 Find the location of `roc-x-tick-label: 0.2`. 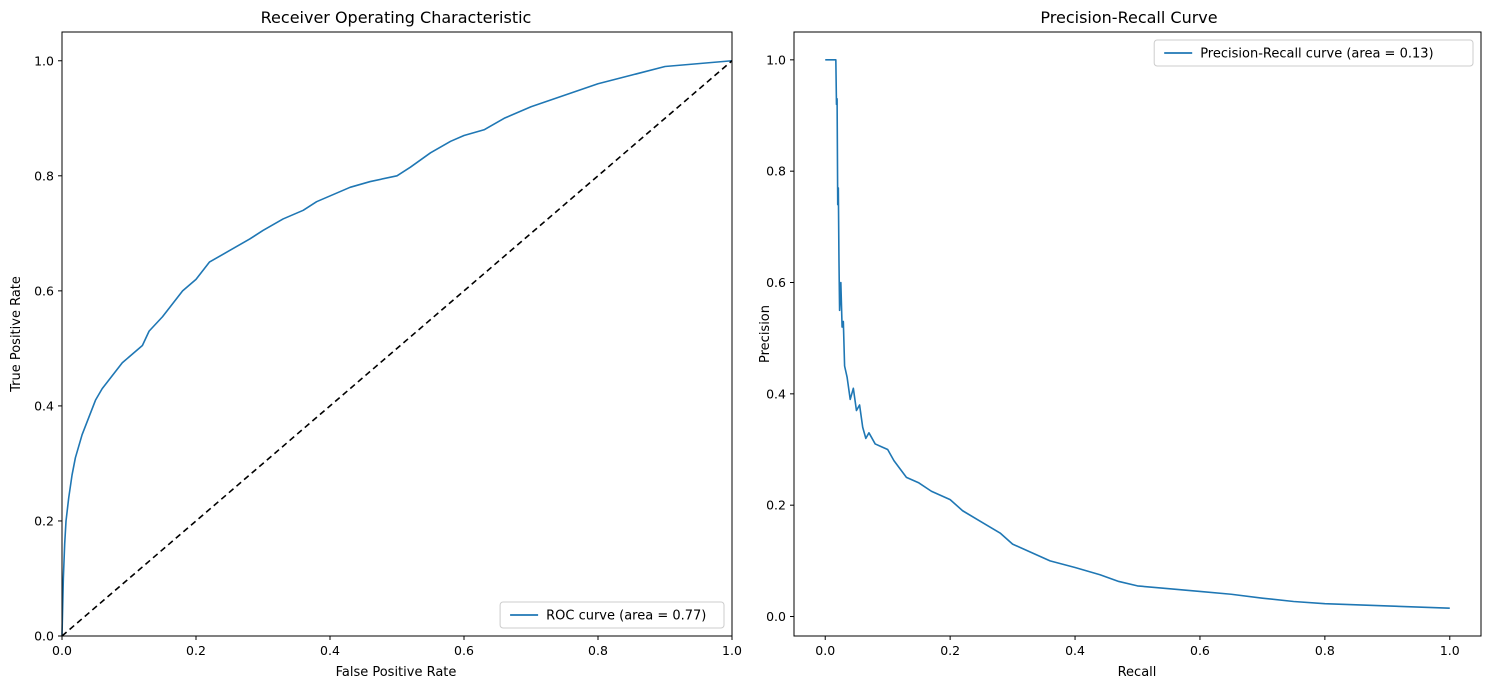

roc-x-tick-label: 0.2 is located at coordinates (196, 650).